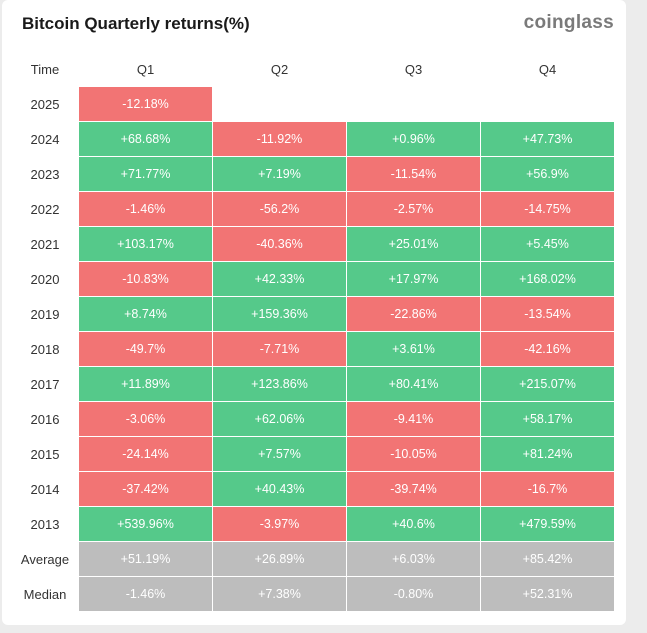 This screenshot has height=633, width=647. I want to click on return-cell: +103.17%, so click(145, 244).